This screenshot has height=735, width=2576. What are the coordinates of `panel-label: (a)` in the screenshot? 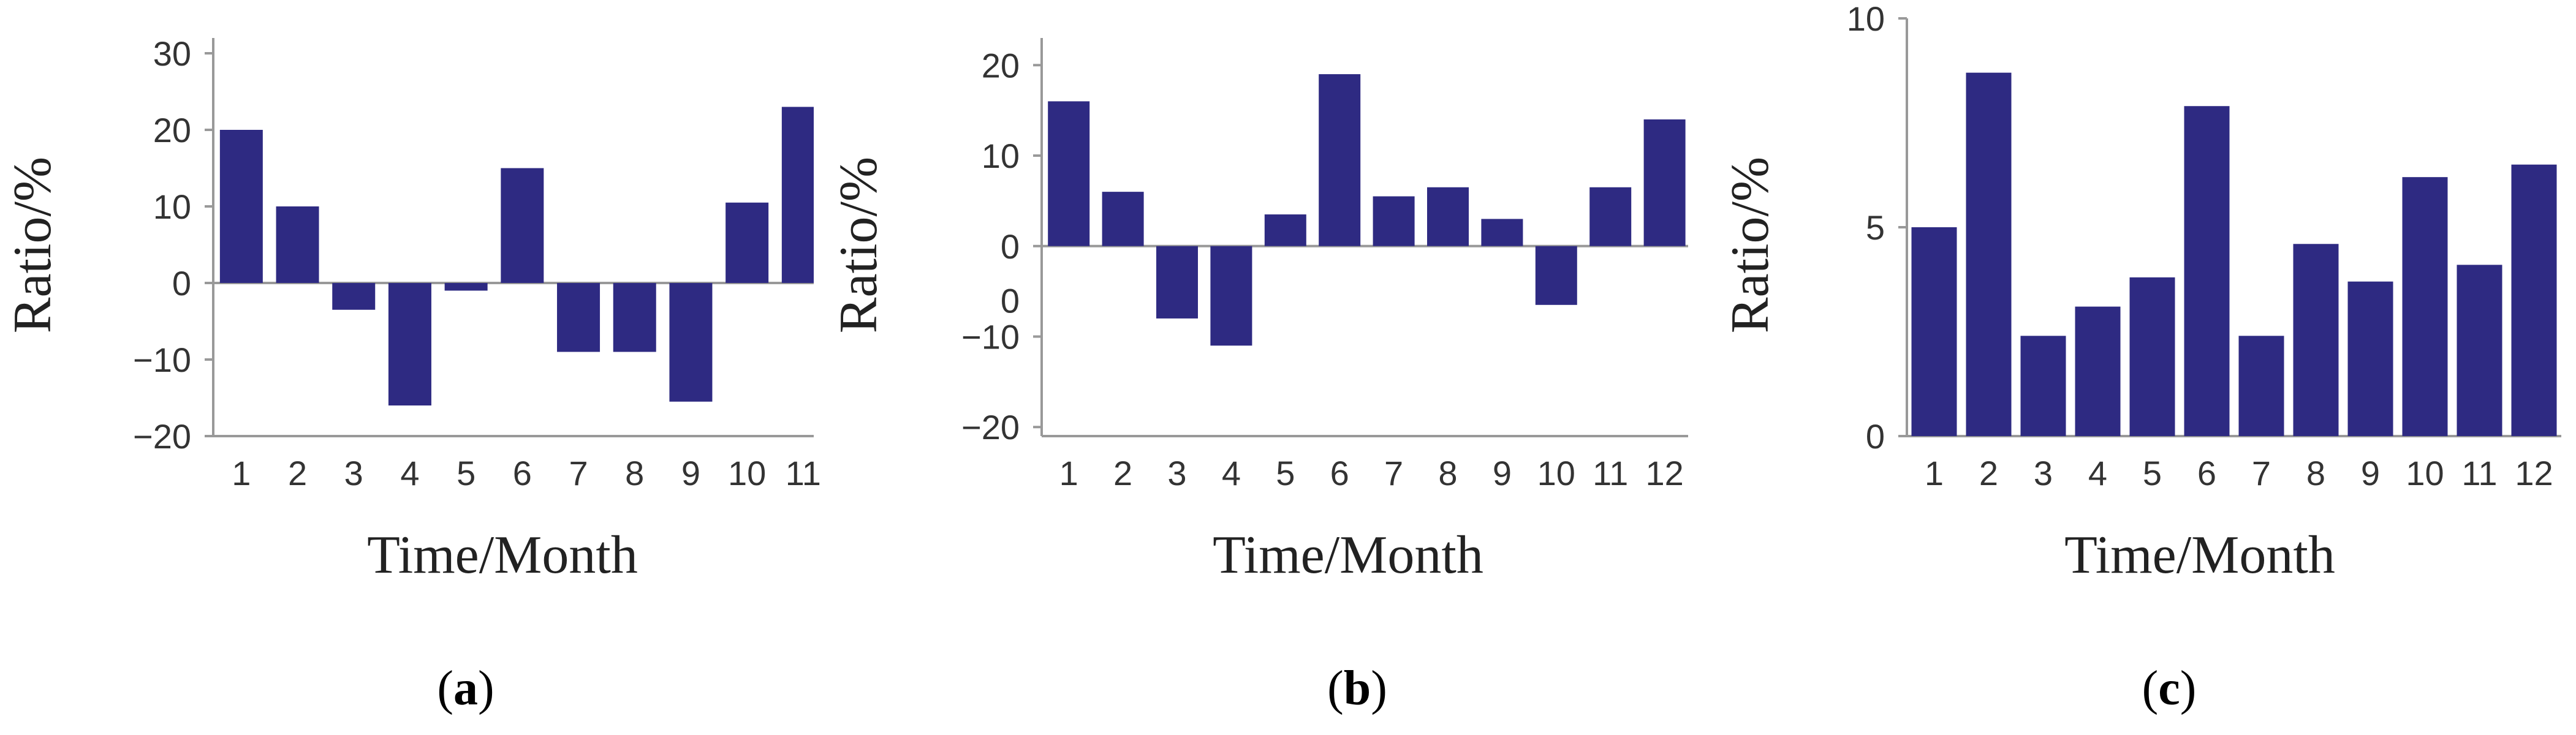 It's located at (465, 688).